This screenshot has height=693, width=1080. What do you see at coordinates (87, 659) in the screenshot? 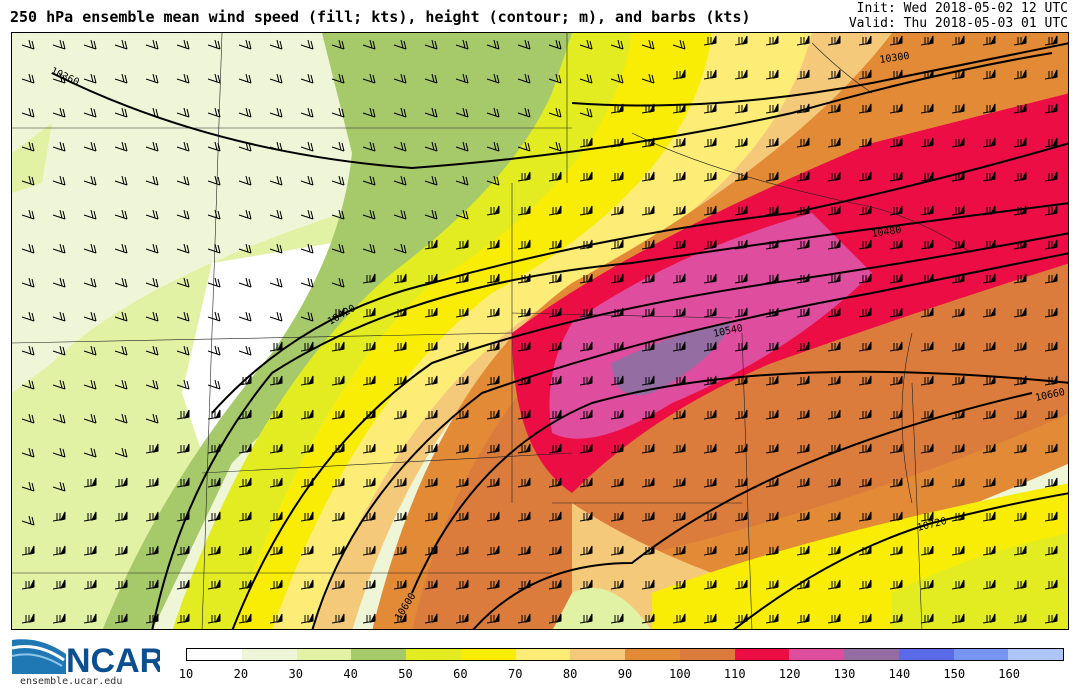
I see `ncar-logo-mark: NCAR` at bounding box center [87, 659].